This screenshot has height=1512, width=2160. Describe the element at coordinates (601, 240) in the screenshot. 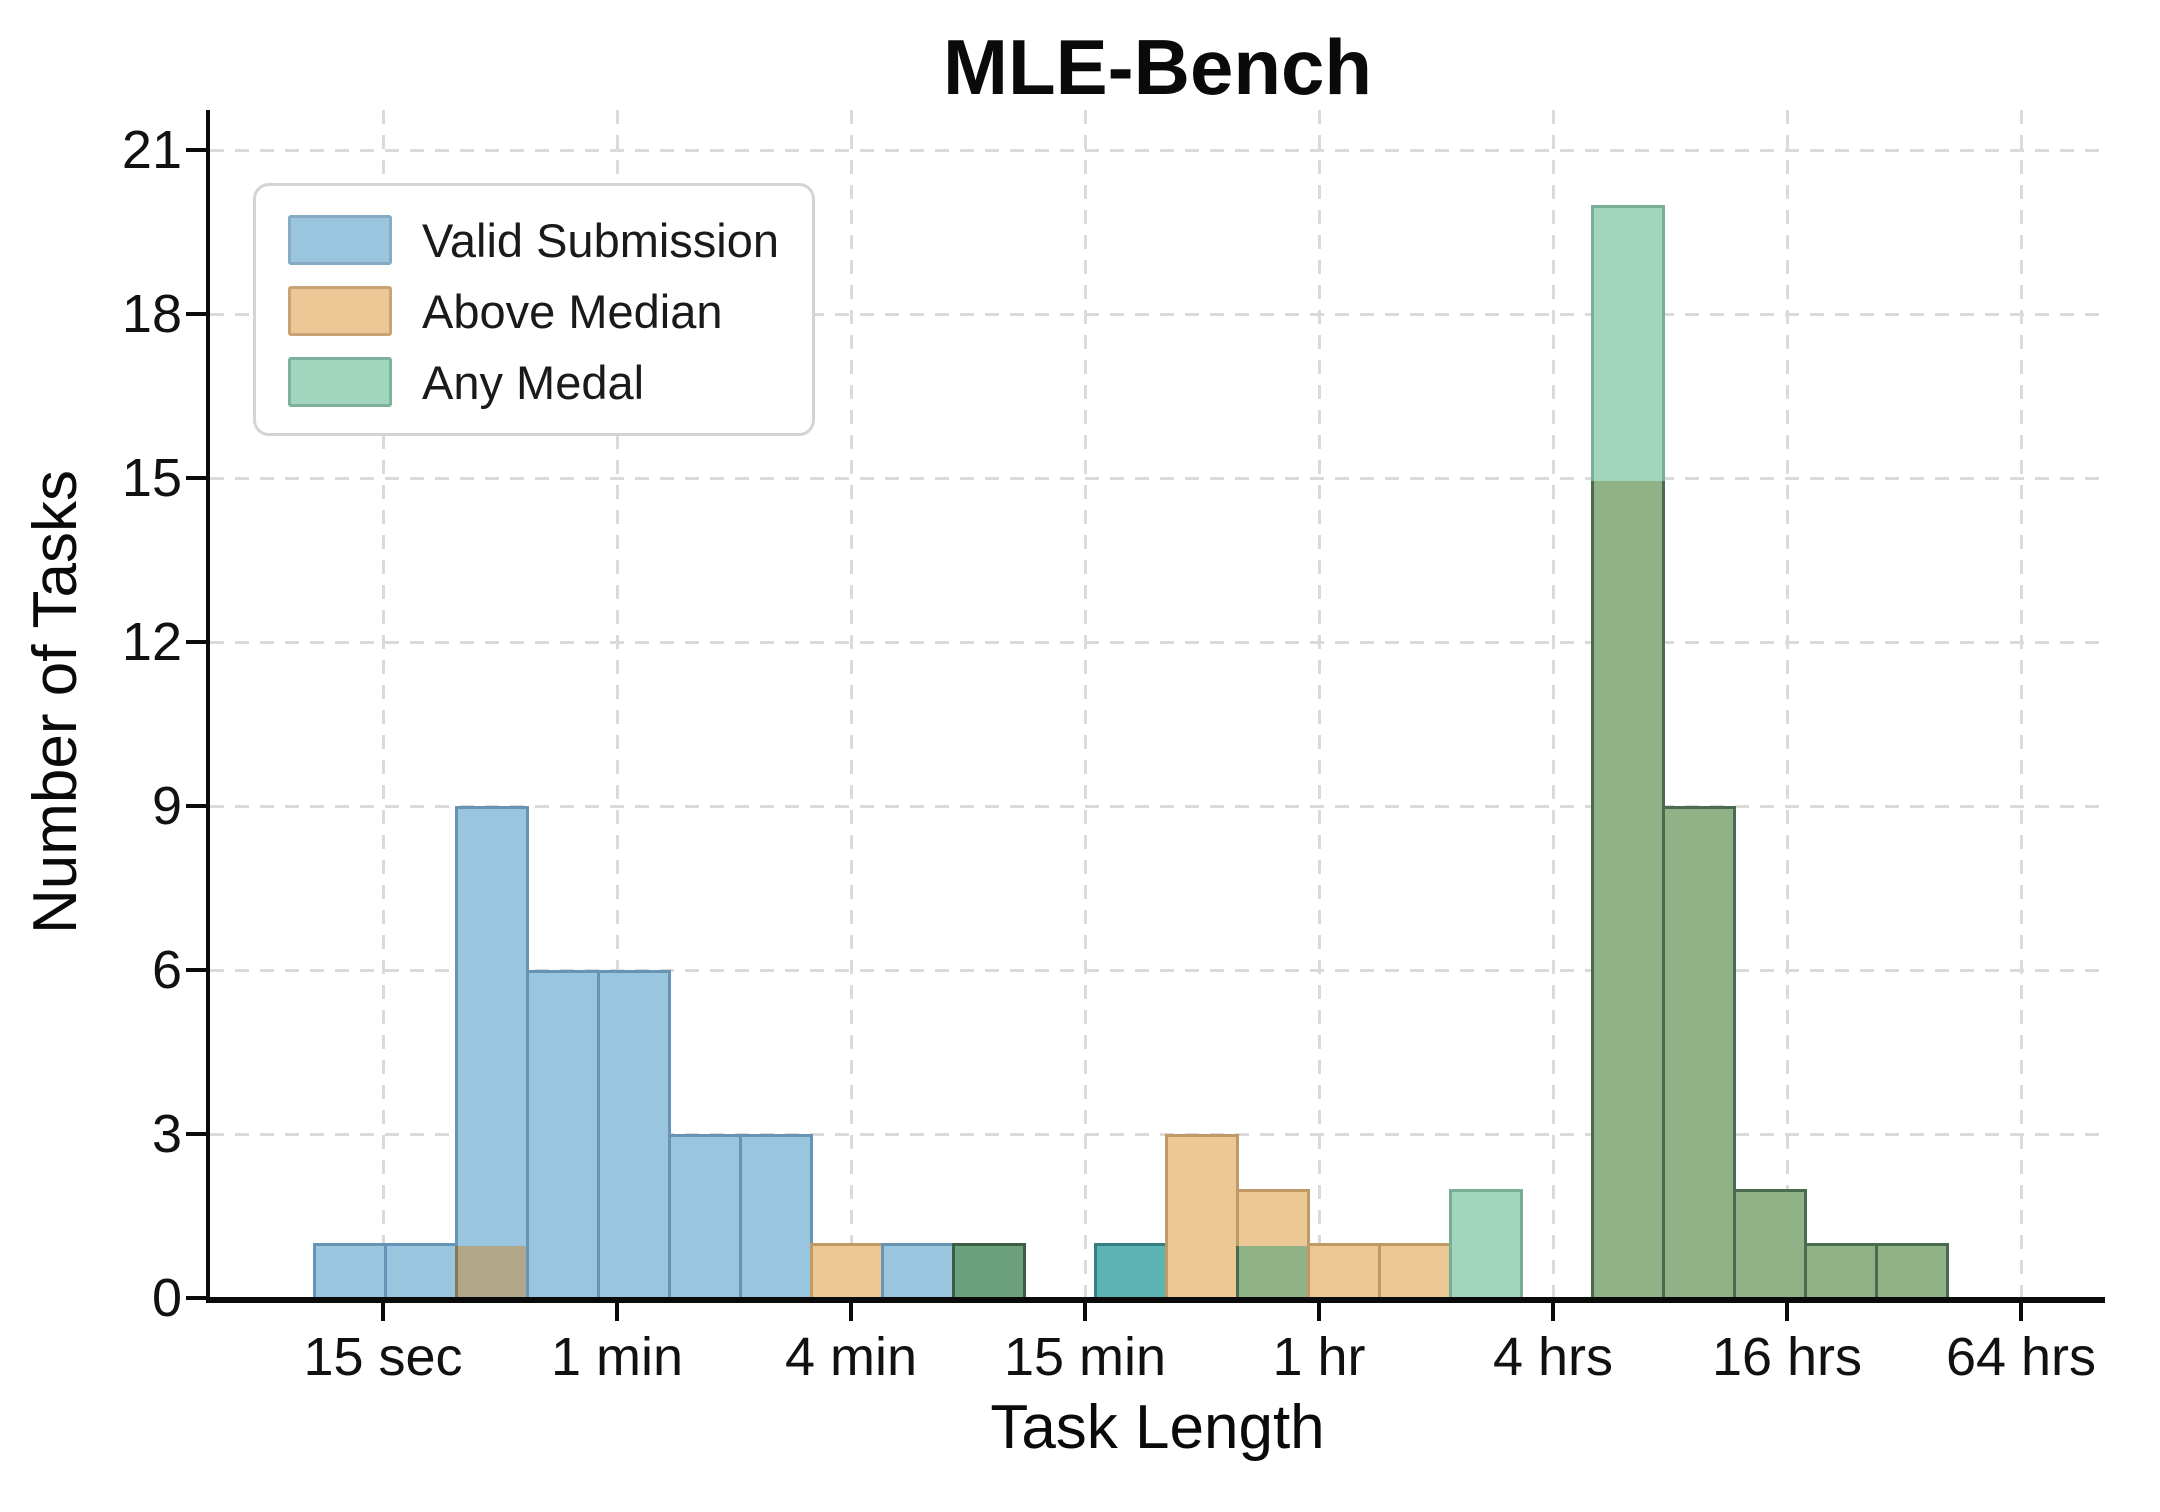

I see `legend-item-label: Valid Submission` at that location.